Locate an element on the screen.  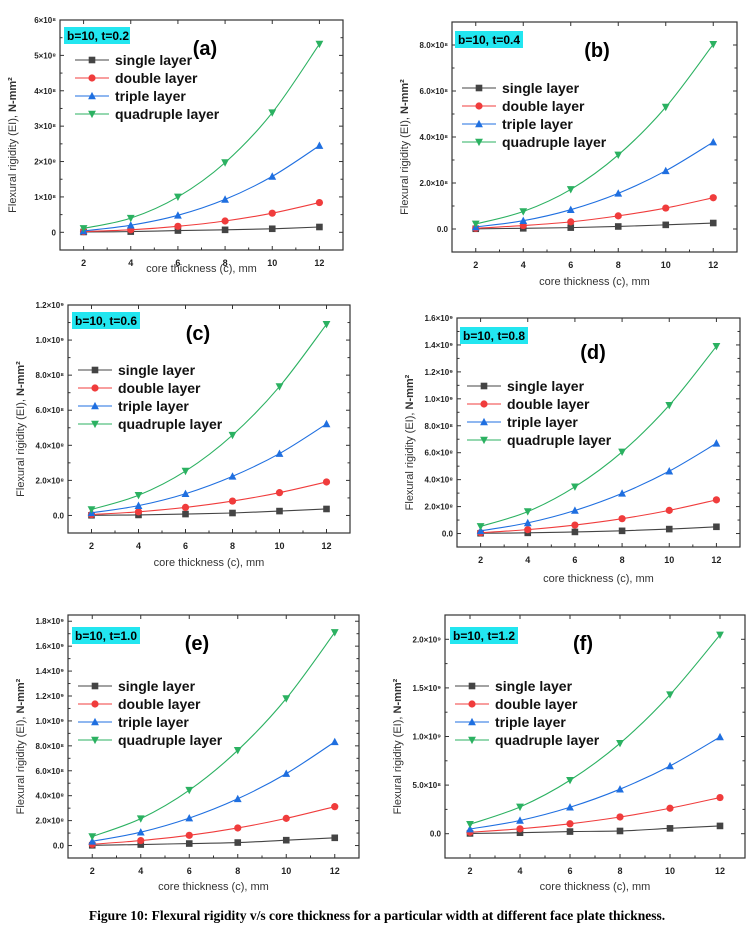
legend-label-quadruple-layer: quadruple layer is located at coordinates (167, 114).